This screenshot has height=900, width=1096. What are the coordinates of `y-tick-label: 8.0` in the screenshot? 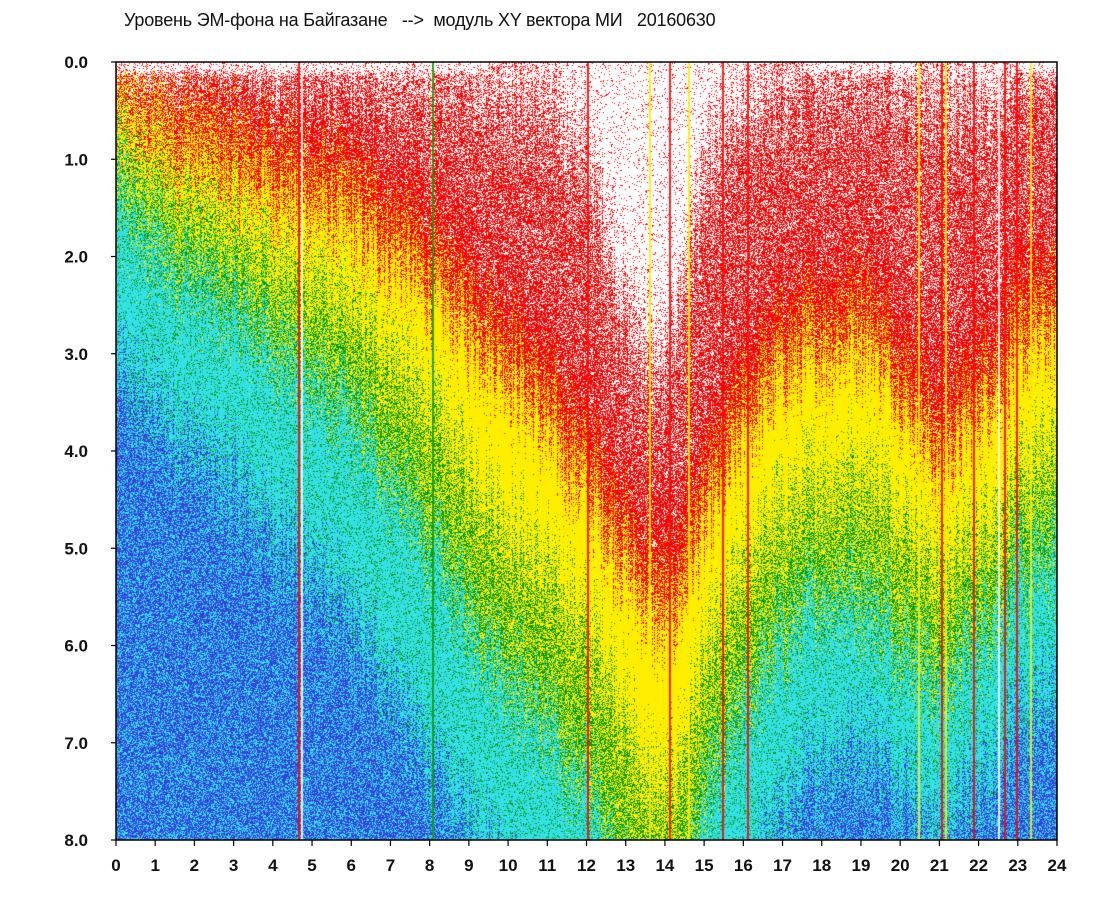 It's located at (76, 840).